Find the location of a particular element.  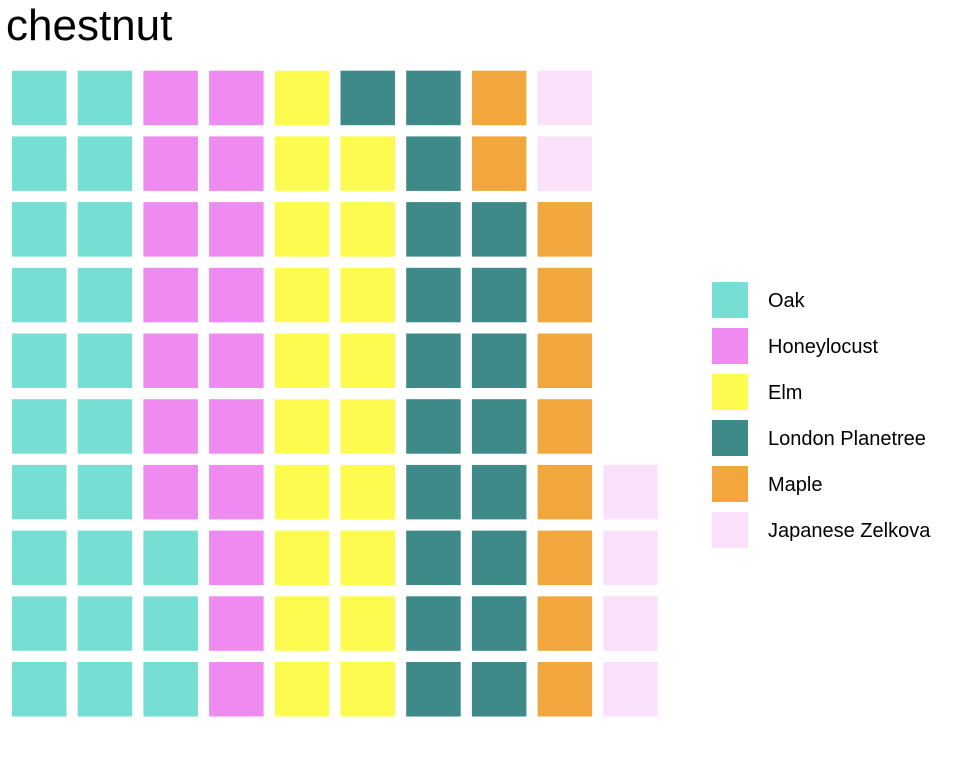

legend-key-elm is located at coordinates (730, 392).